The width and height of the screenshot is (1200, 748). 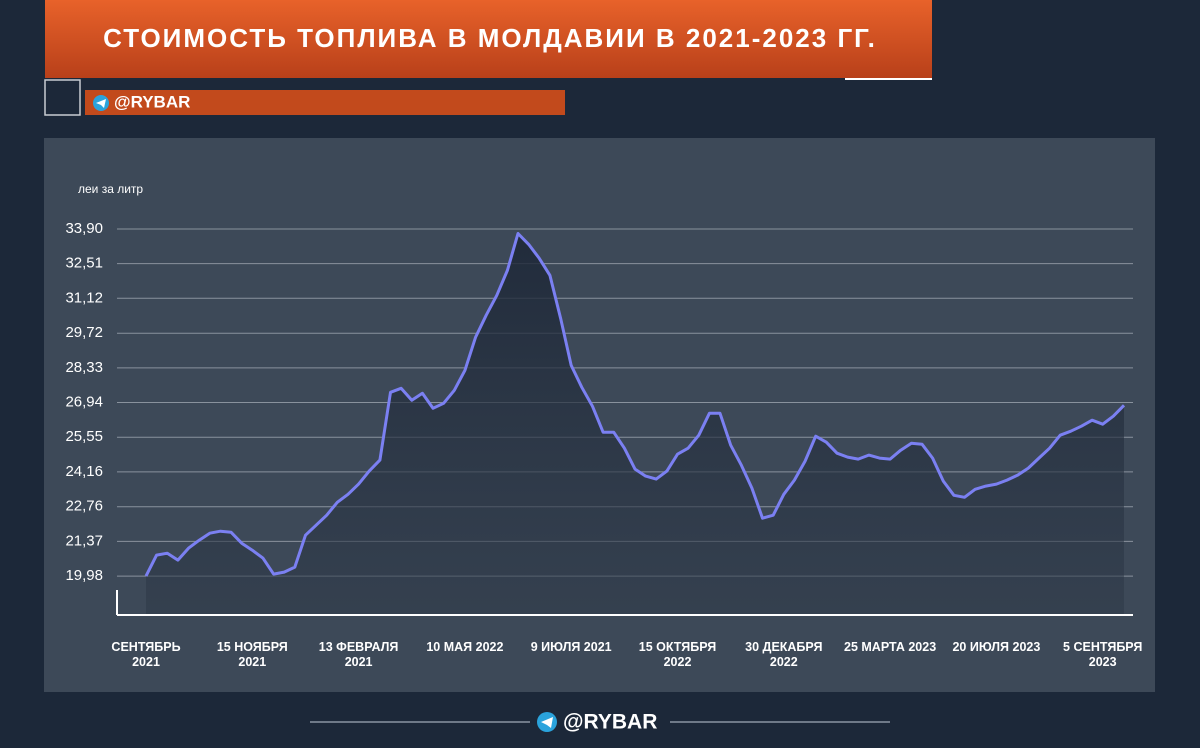 I want to click on x-tick-label: 9 ИЮЛЯ 2021, so click(x=571, y=647).